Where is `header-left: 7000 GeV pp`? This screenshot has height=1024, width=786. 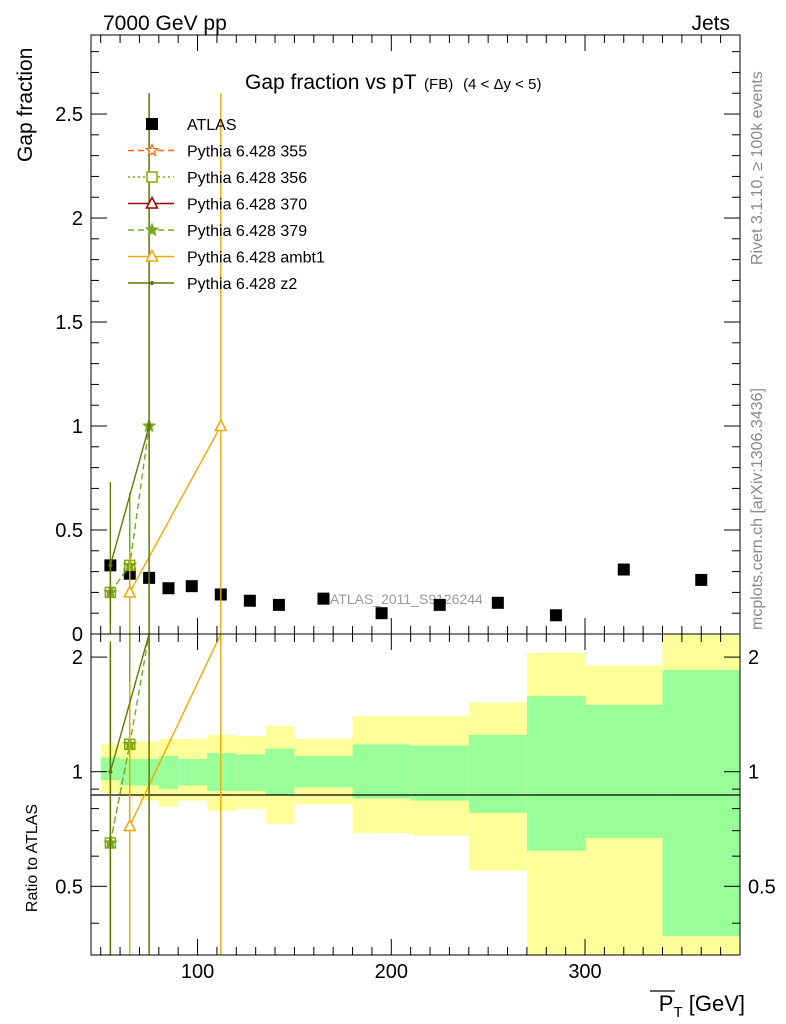
header-left: 7000 GeV pp is located at coordinates (165, 23).